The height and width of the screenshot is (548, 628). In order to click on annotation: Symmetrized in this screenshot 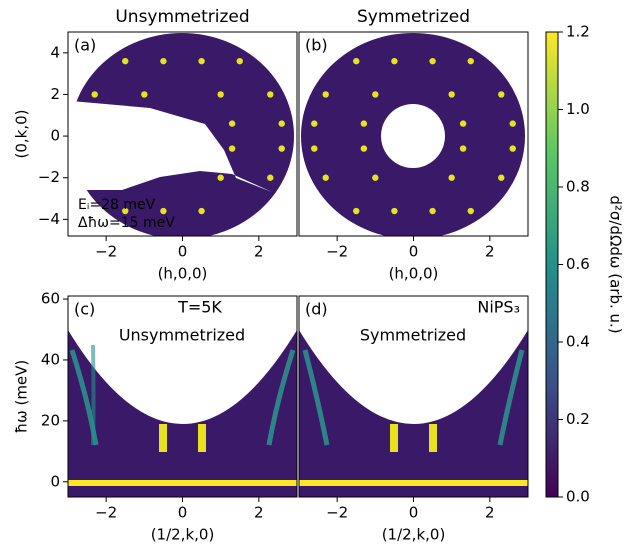, I will do `click(413, 335)`.